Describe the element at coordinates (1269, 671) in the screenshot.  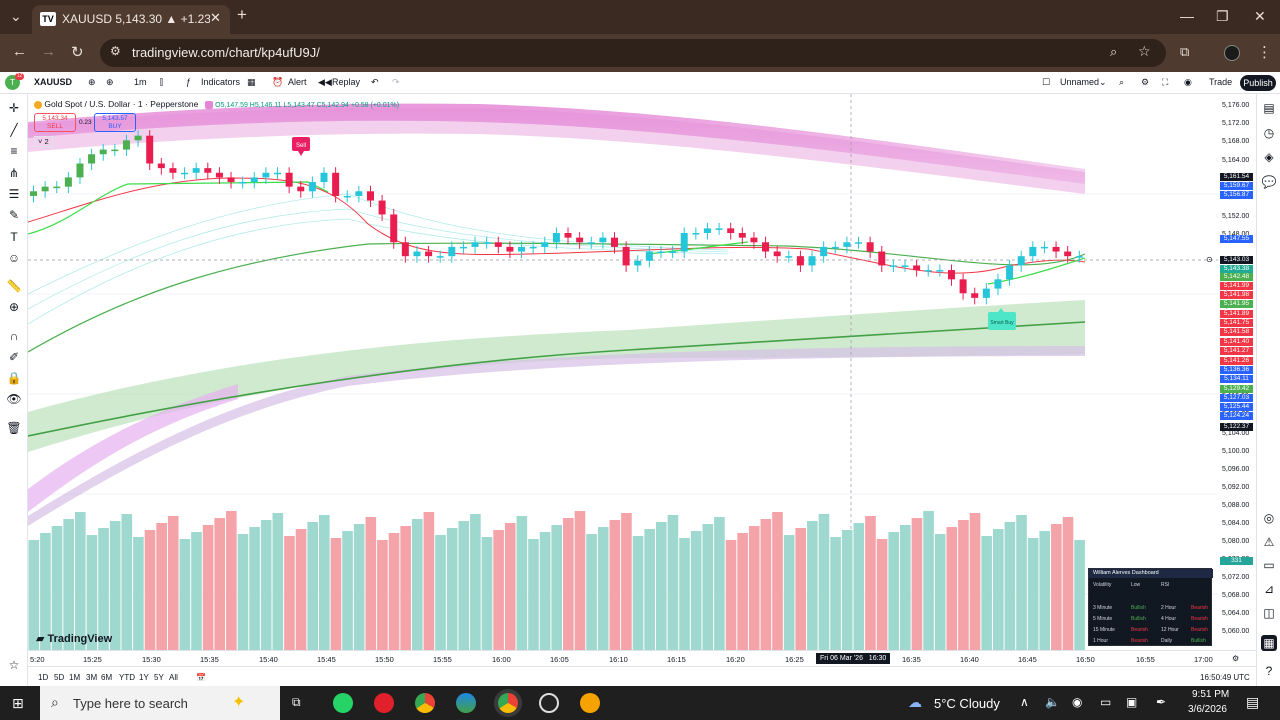
I see `help-icon: ?` at that location.